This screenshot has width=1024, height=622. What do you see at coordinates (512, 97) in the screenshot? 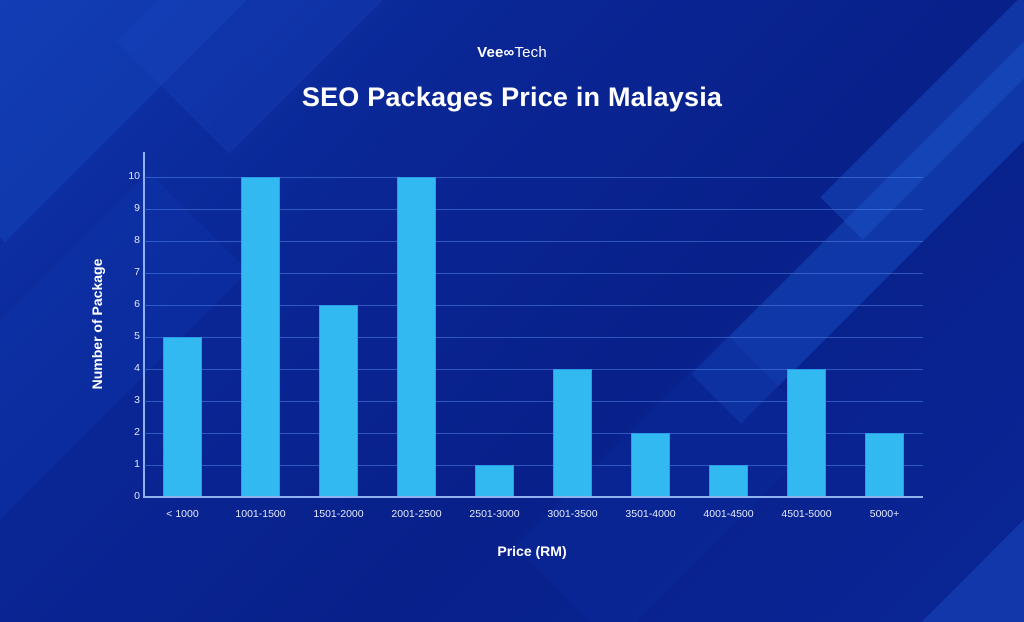
I see `chart-title: SEO Packages Price in Malaysia` at bounding box center [512, 97].